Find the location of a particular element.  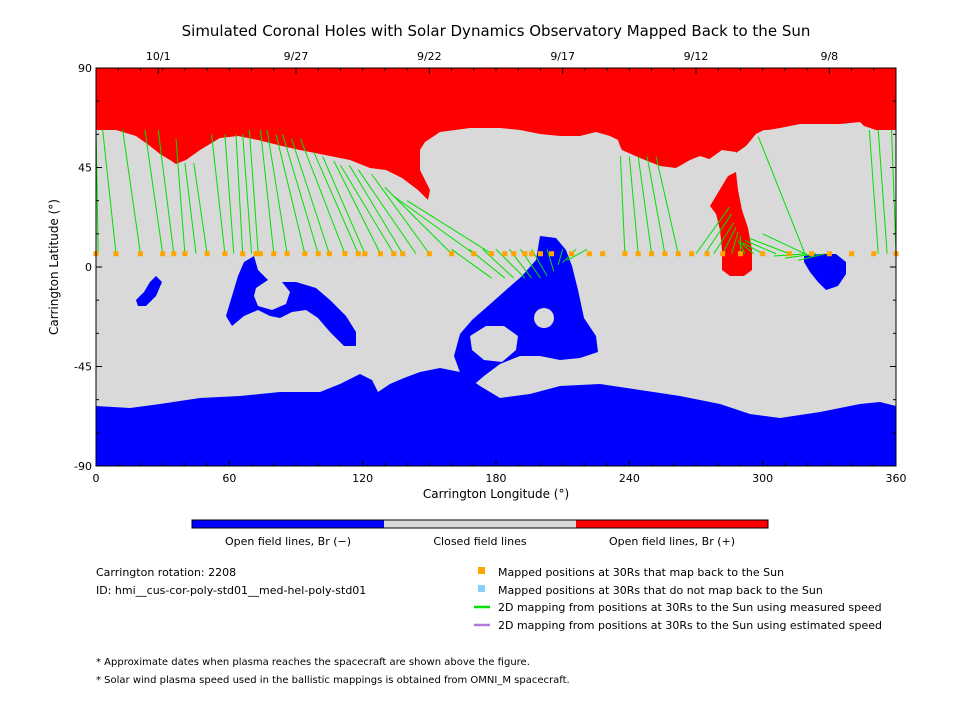

y-axis-label: Carrington Latitude (°) is located at coordinates (54, 267).